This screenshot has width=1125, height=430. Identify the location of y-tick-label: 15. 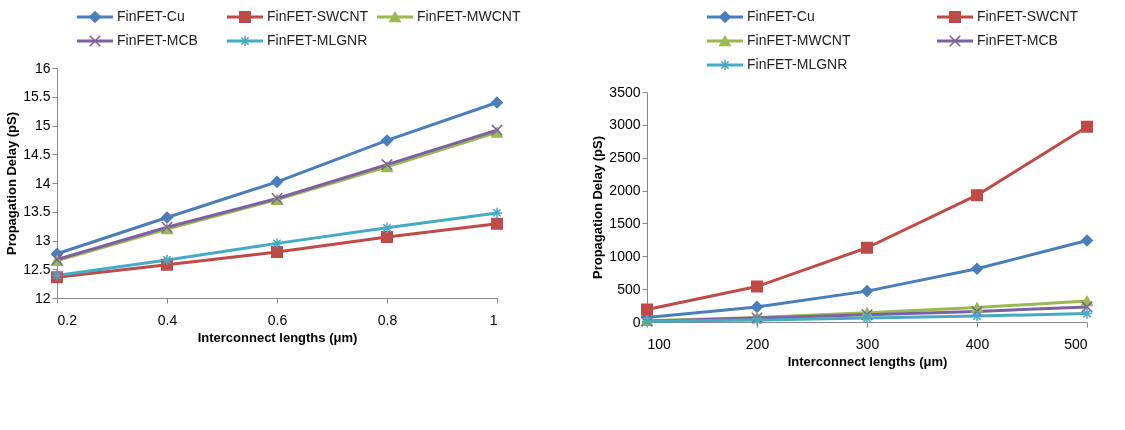
(42, 125).